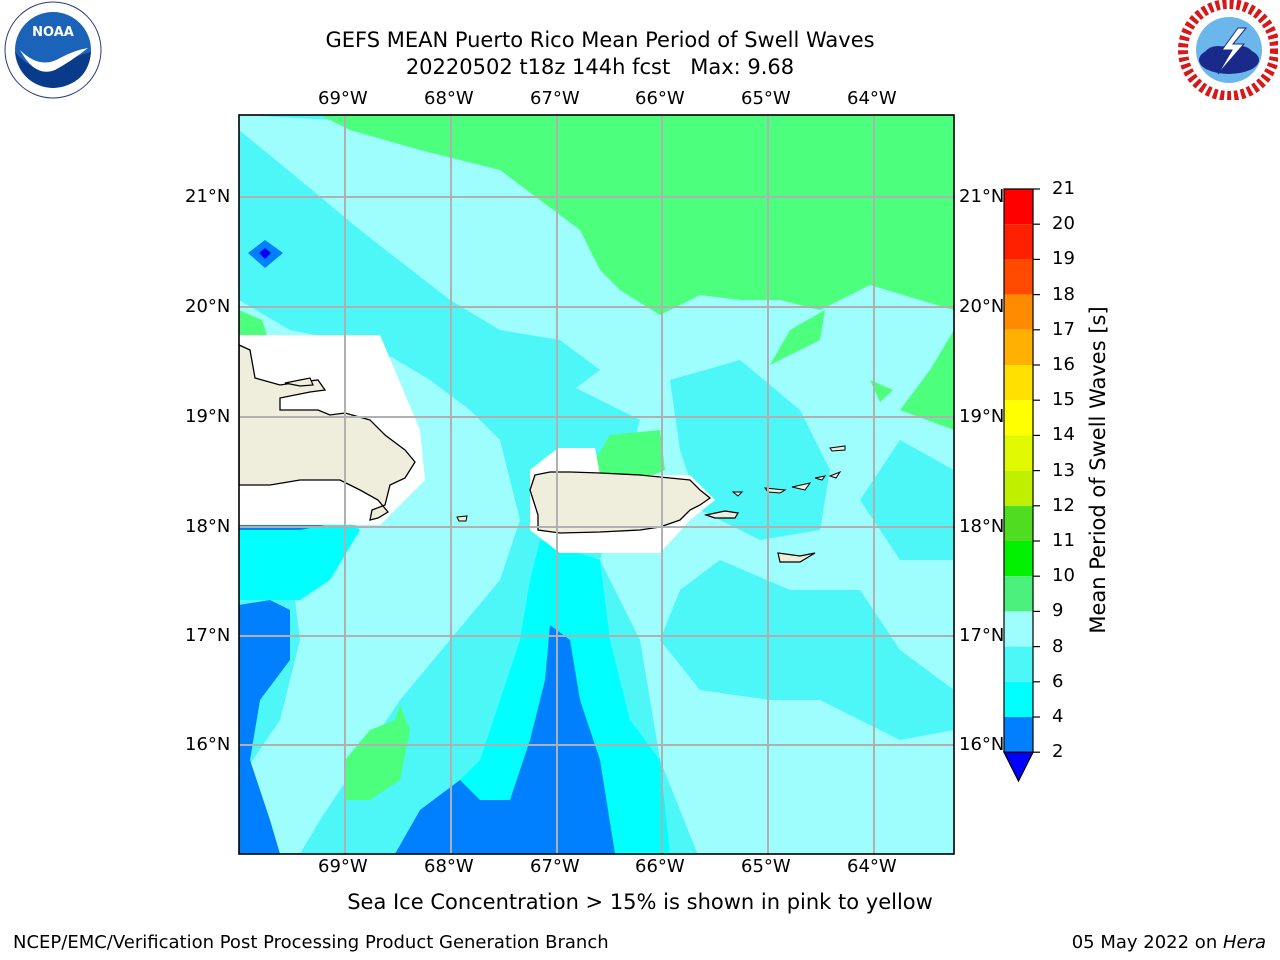  I want to click on land-st-croix, so click(796, 557).